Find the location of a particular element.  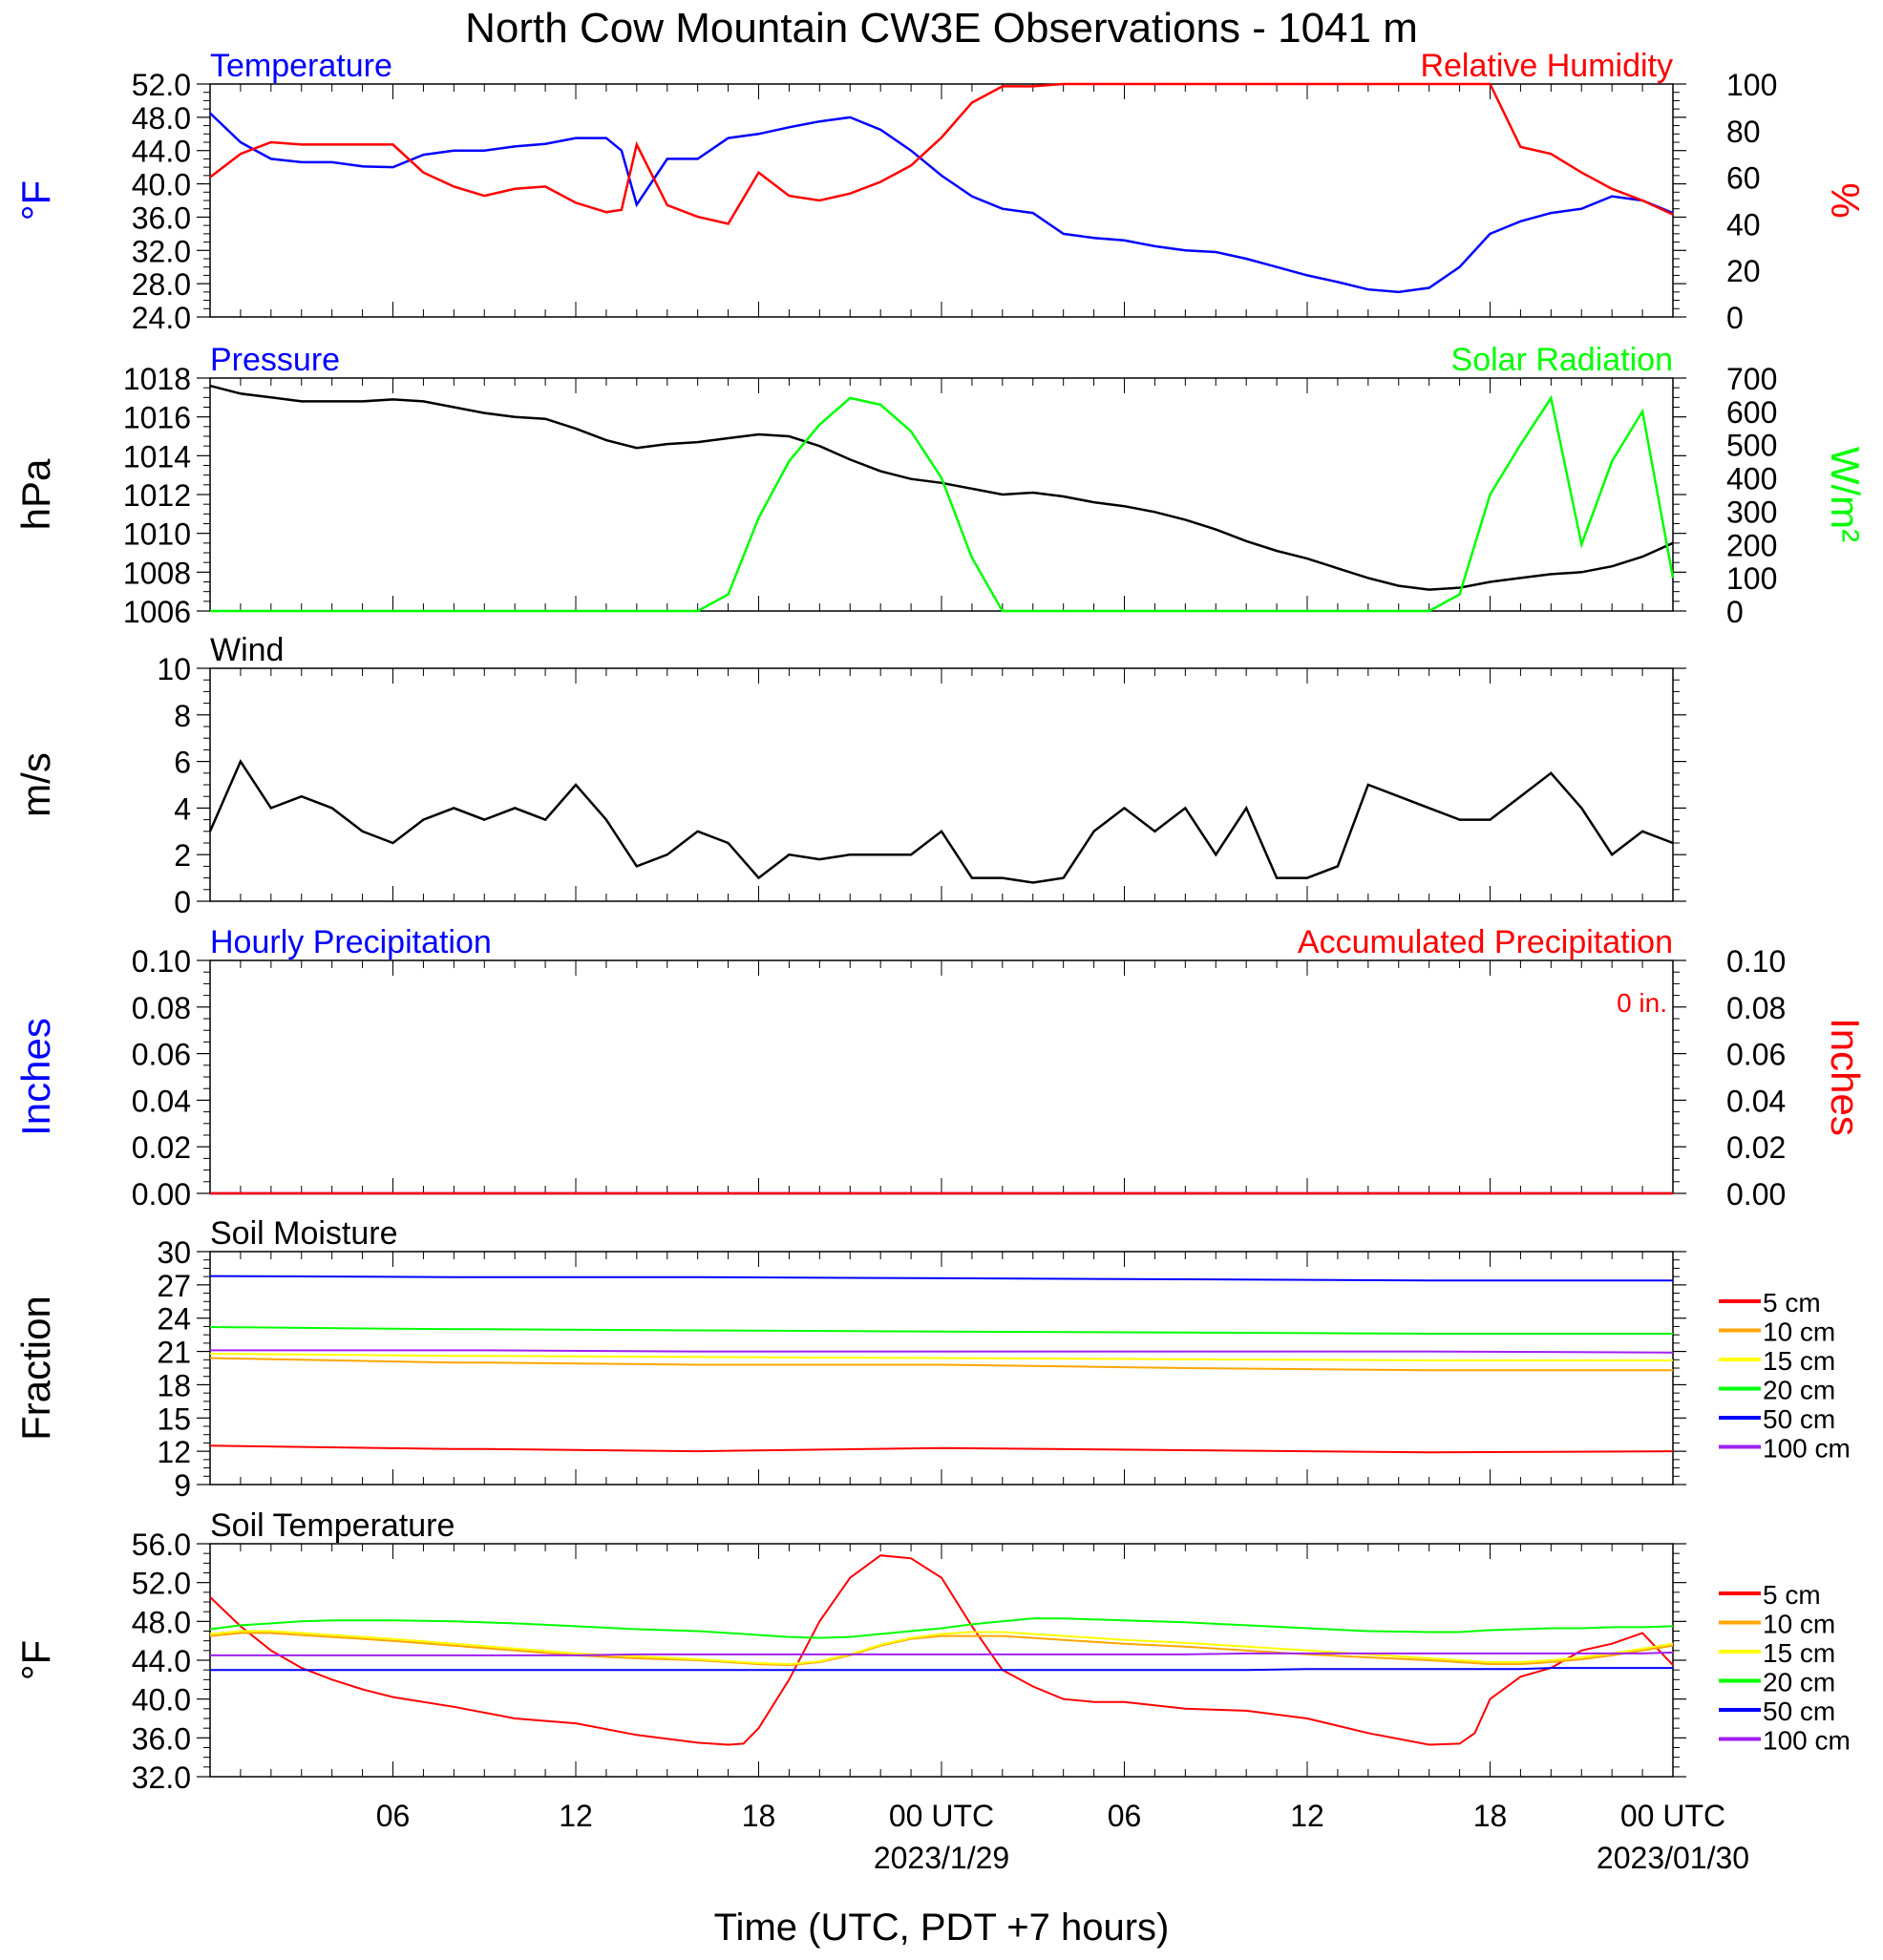

x-date-label: 2023/1/29 is located at coordinates (941, 1858).